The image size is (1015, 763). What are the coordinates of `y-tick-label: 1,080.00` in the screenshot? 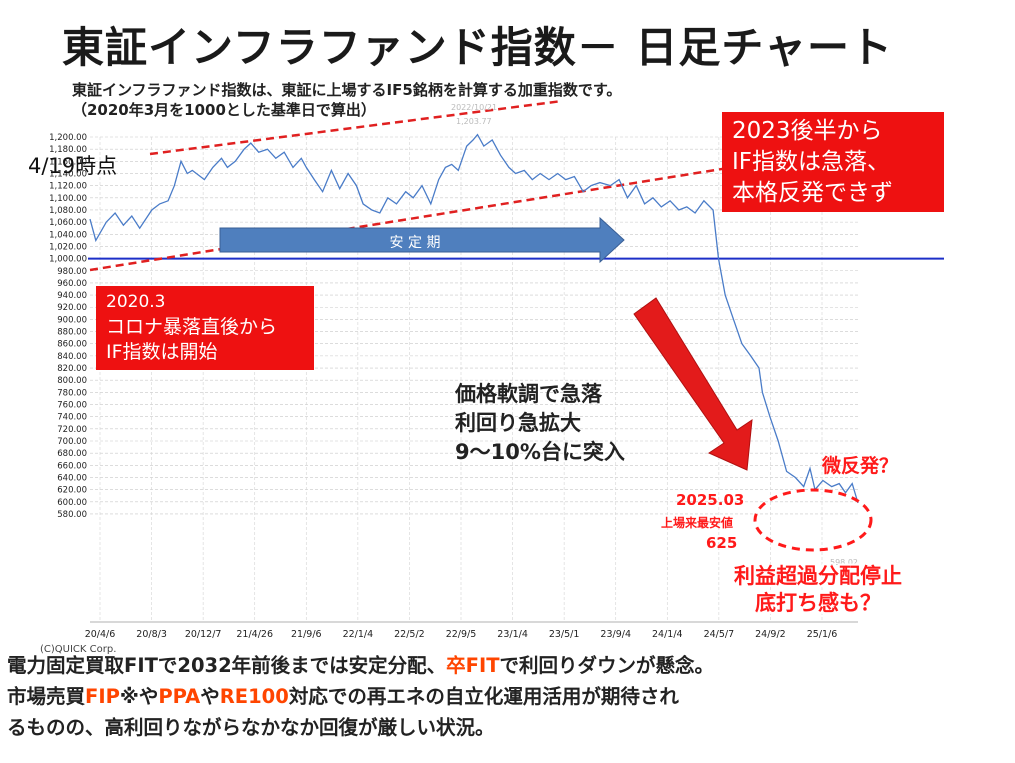 It's located at (68, 211).